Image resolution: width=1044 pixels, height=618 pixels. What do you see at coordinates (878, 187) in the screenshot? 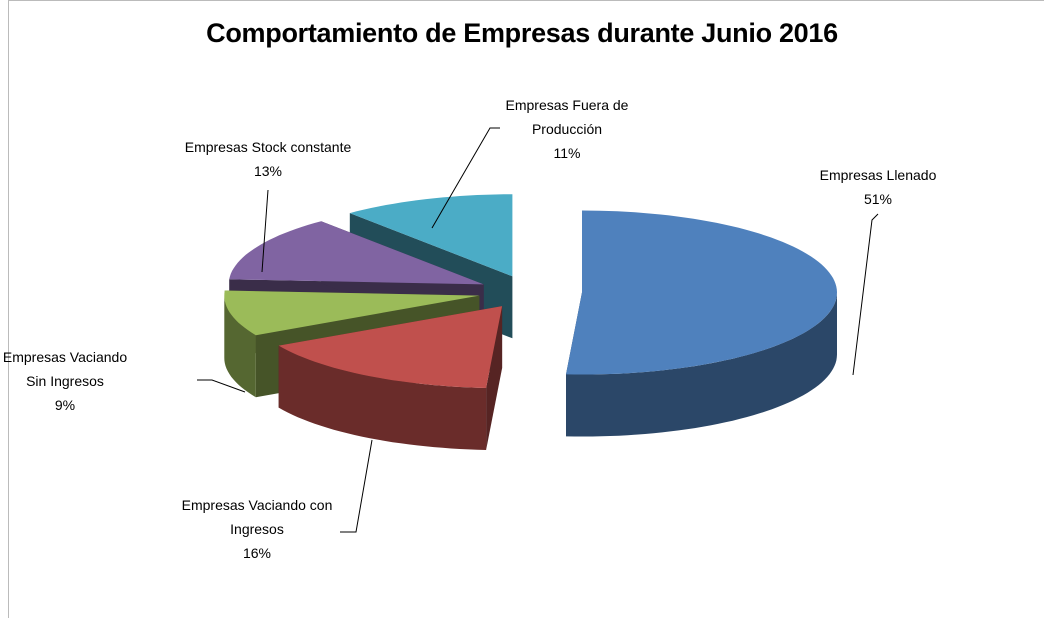
I see `data-label: Empresas Llenado 51%` at bounding box center [878, 187].